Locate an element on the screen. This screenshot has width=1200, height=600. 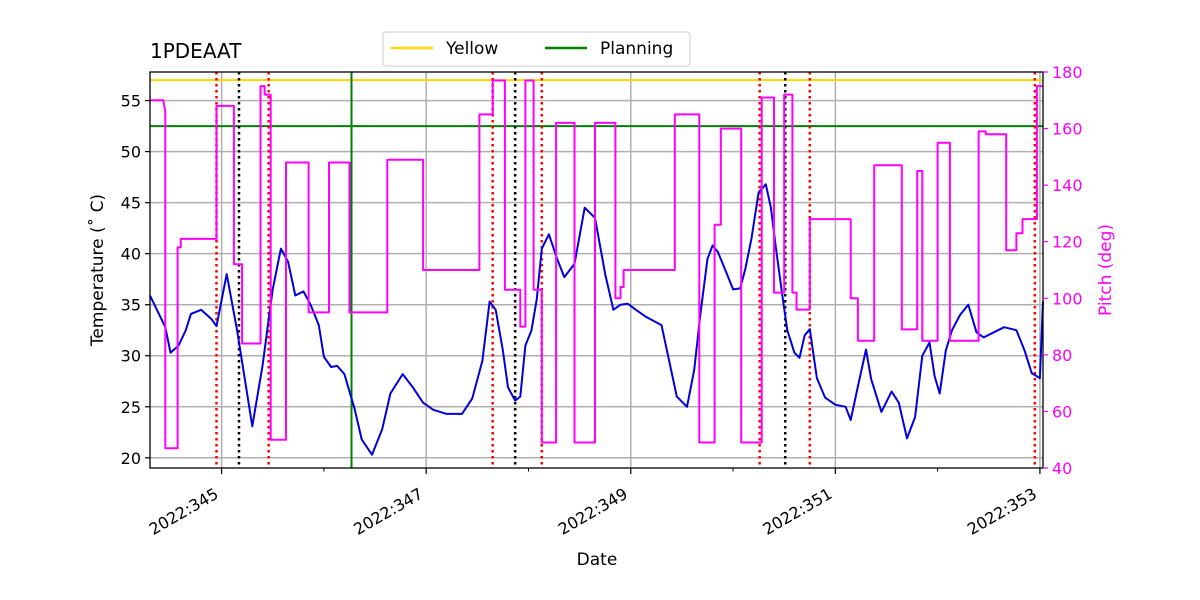
legend-box is located at coordinates (536, 49).